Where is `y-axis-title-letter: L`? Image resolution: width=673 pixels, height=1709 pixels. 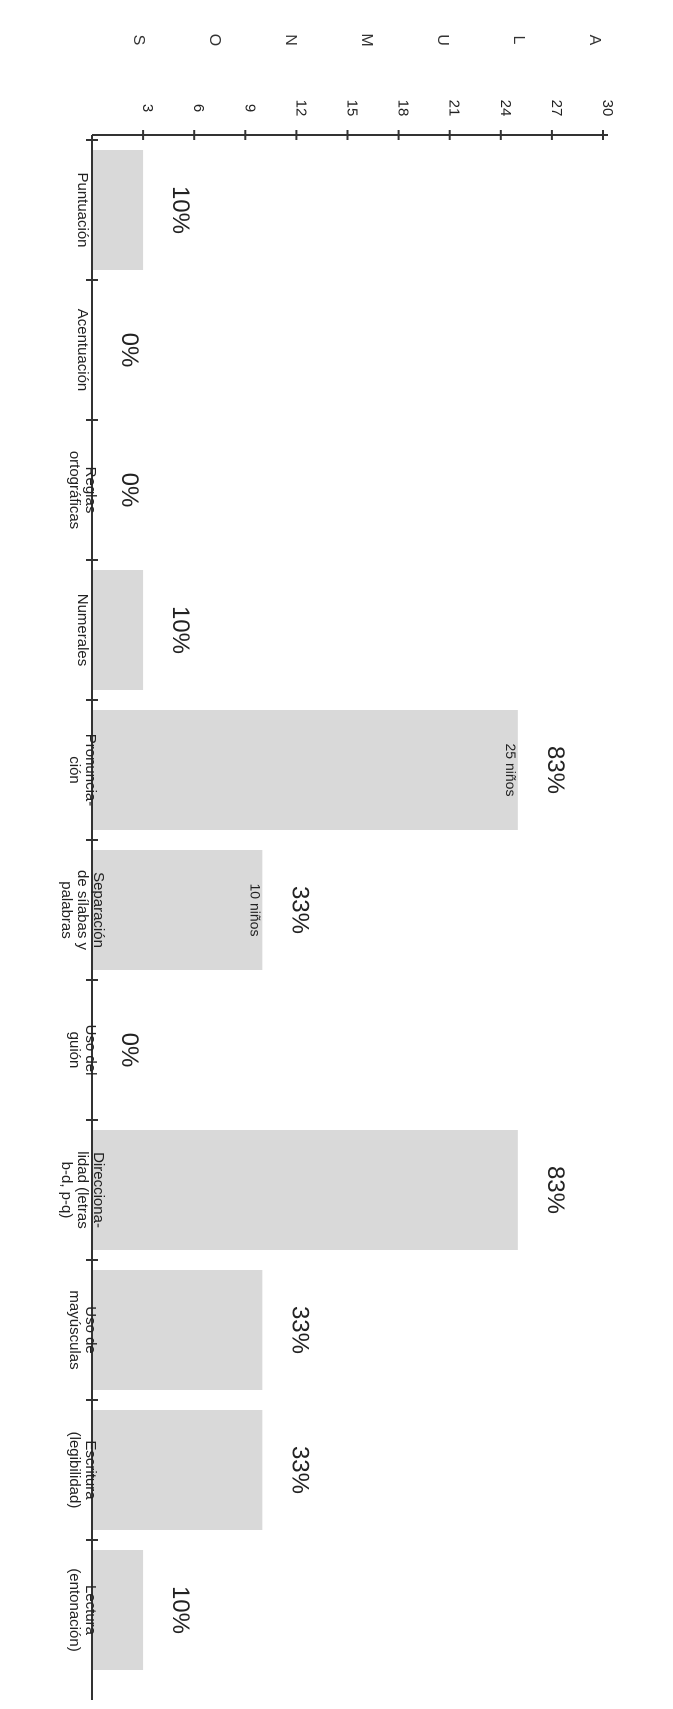
y-axis-title-letter: L is located at coordinates (518, 40).